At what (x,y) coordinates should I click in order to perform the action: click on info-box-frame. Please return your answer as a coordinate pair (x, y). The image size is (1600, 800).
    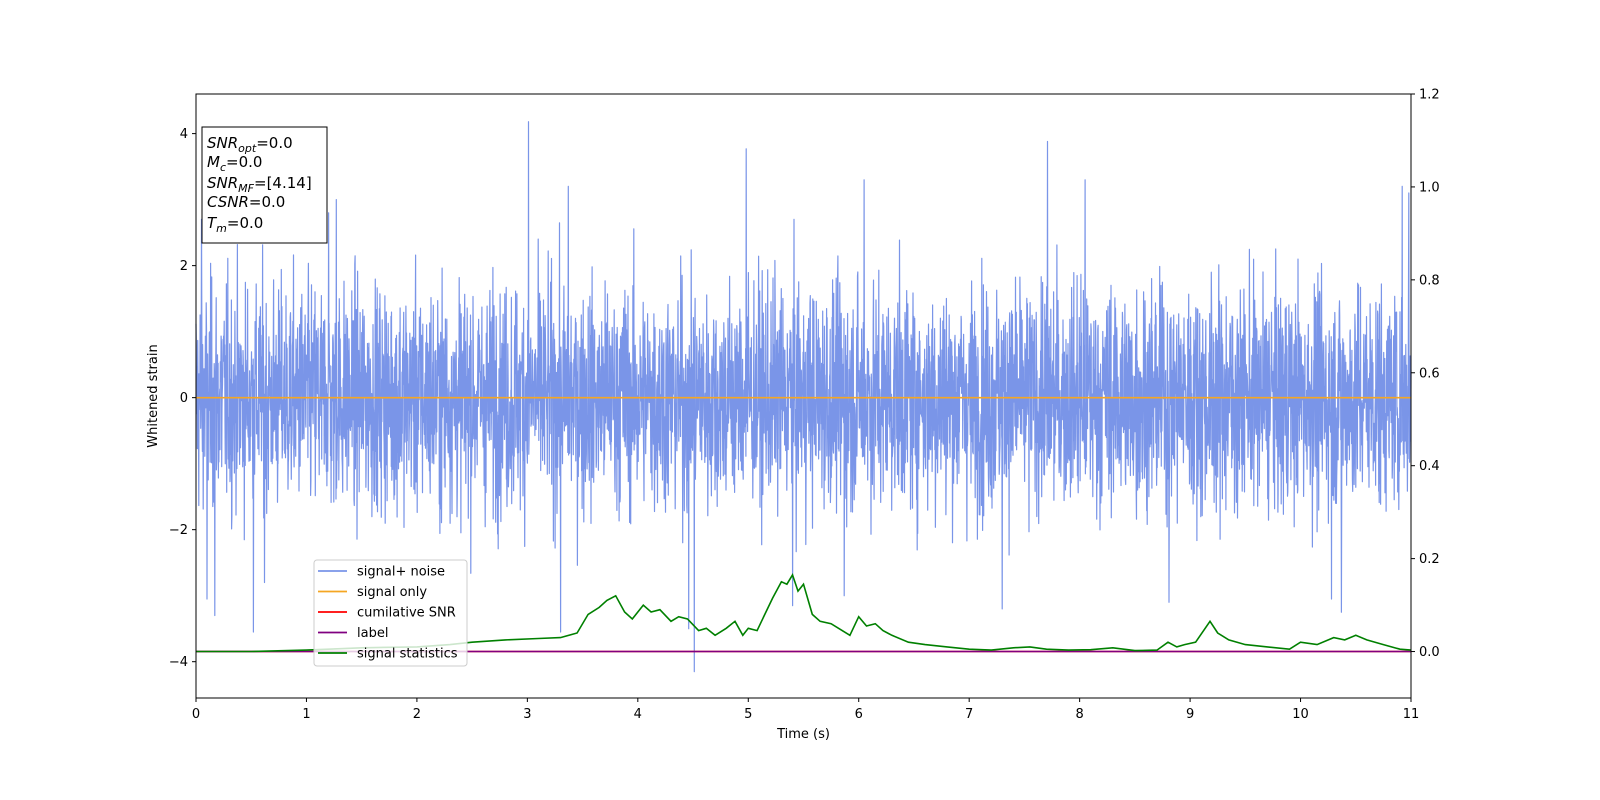
    Looking at the image, I should click on (264, 185).